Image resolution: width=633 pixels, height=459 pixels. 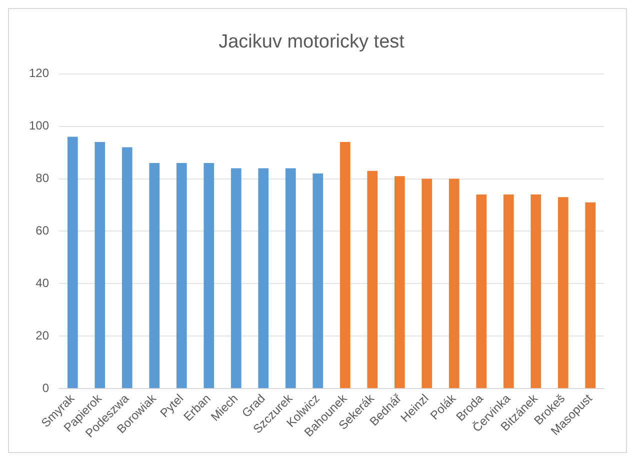 What do you see at coordinates (39, 73) in the screenshot?
I see `y-tick-label: 120` at bounding box center [39, 73].